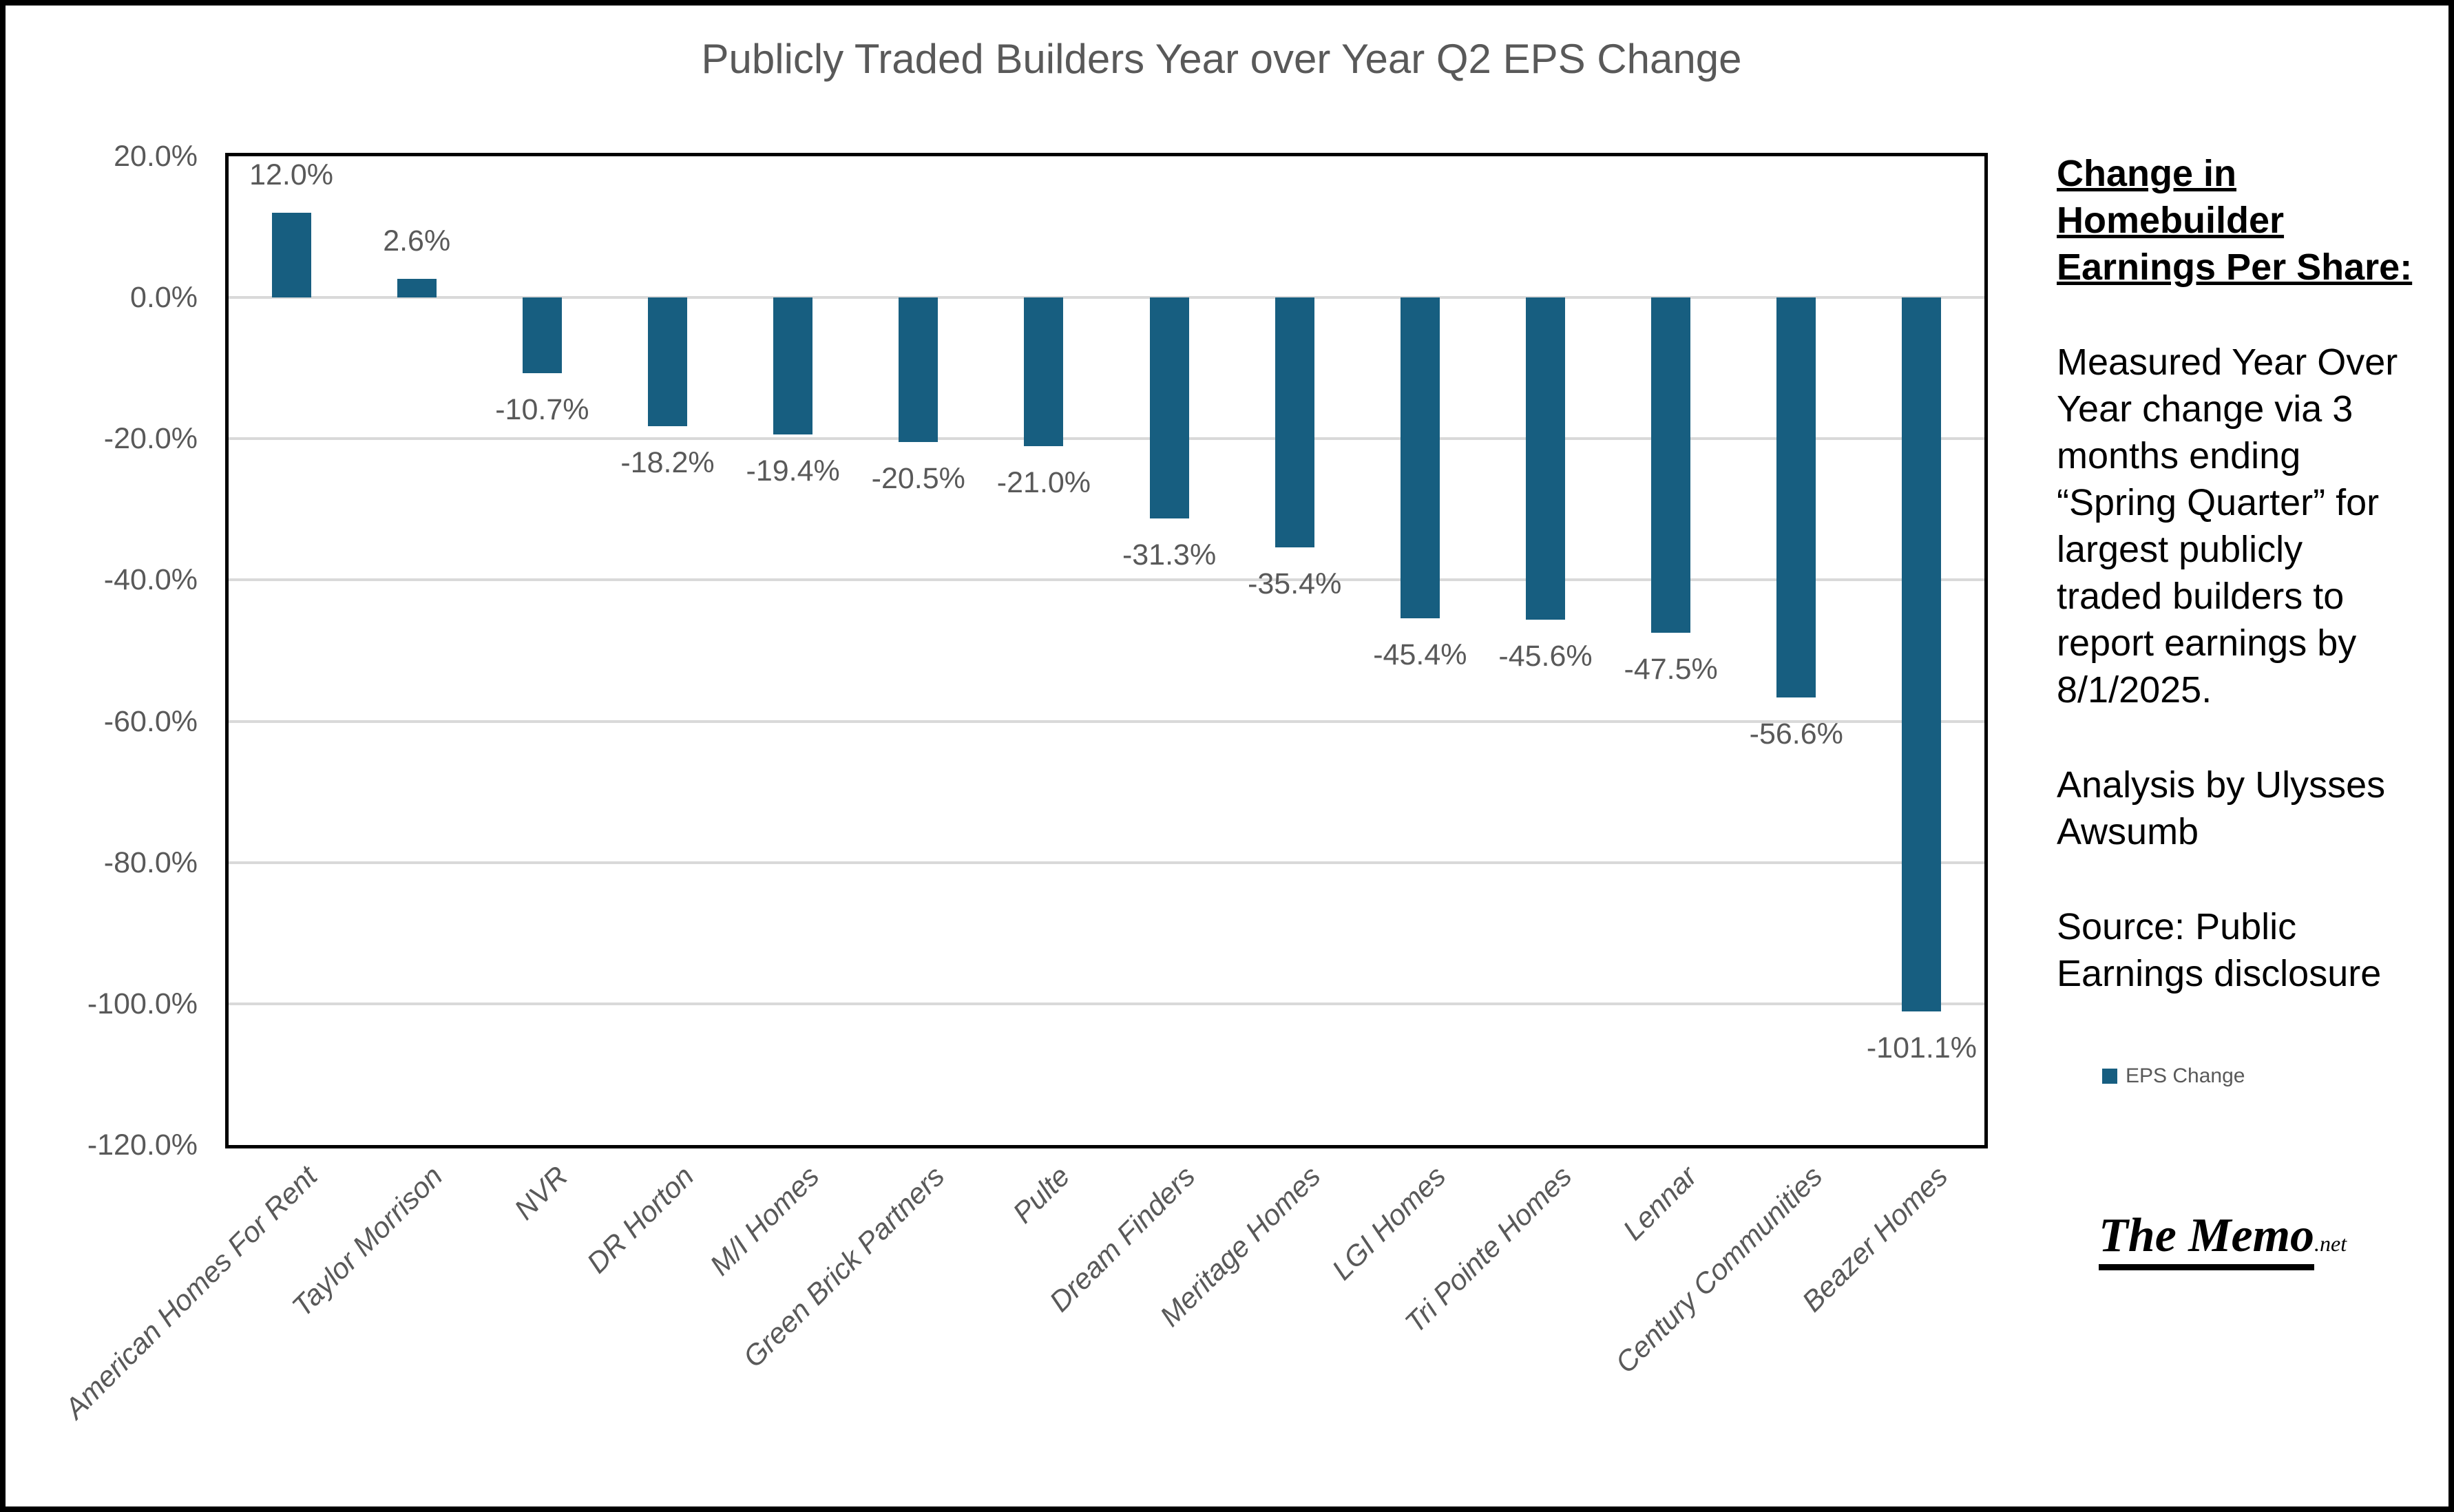 Image resolution: width=2454 pixels, height=1512 pixels. What do you see at coordinates (142, 1145) in the screenshot?
I see `y-axis-tick-label: -120.0%` at bounding box center [142, 1145].